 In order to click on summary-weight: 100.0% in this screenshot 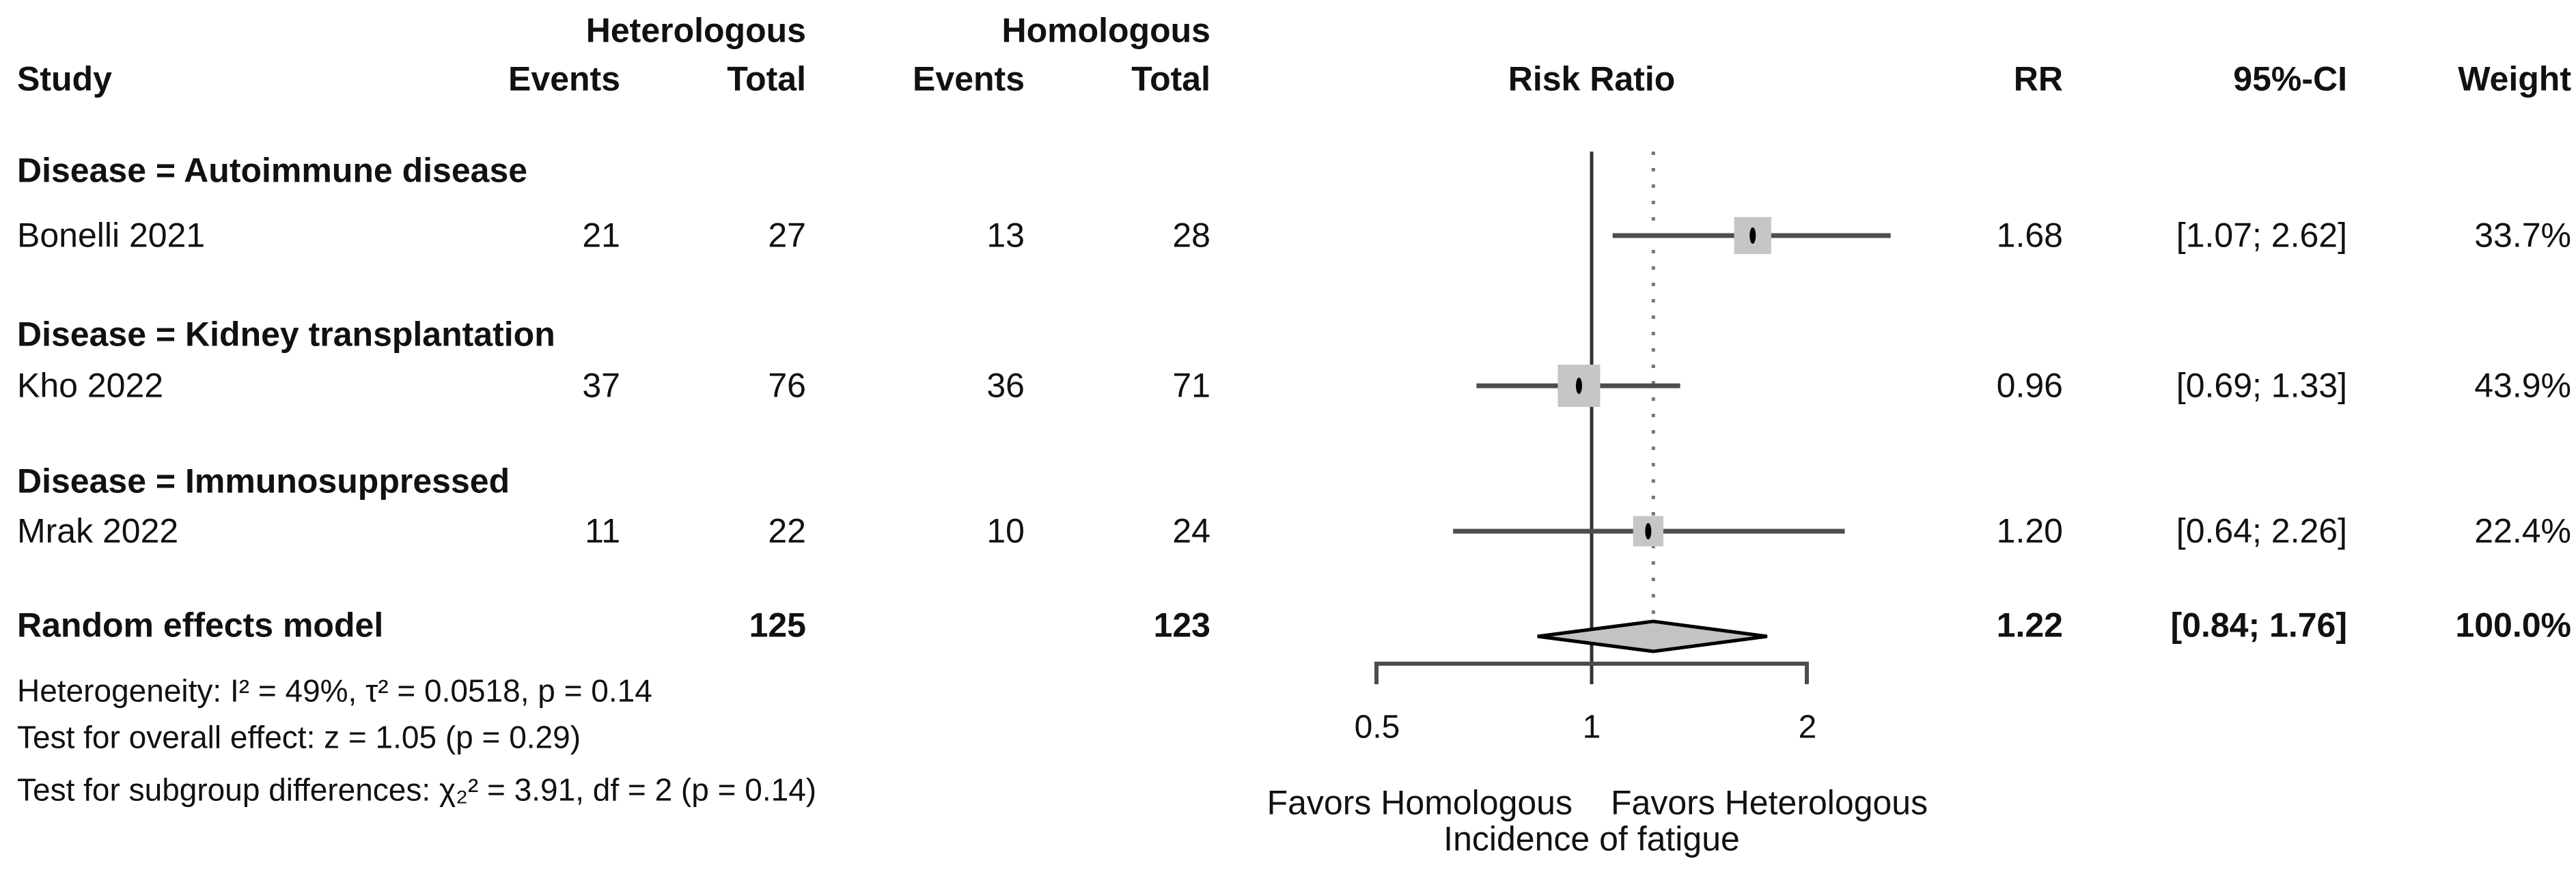, I will do `click(2513, 625)`.